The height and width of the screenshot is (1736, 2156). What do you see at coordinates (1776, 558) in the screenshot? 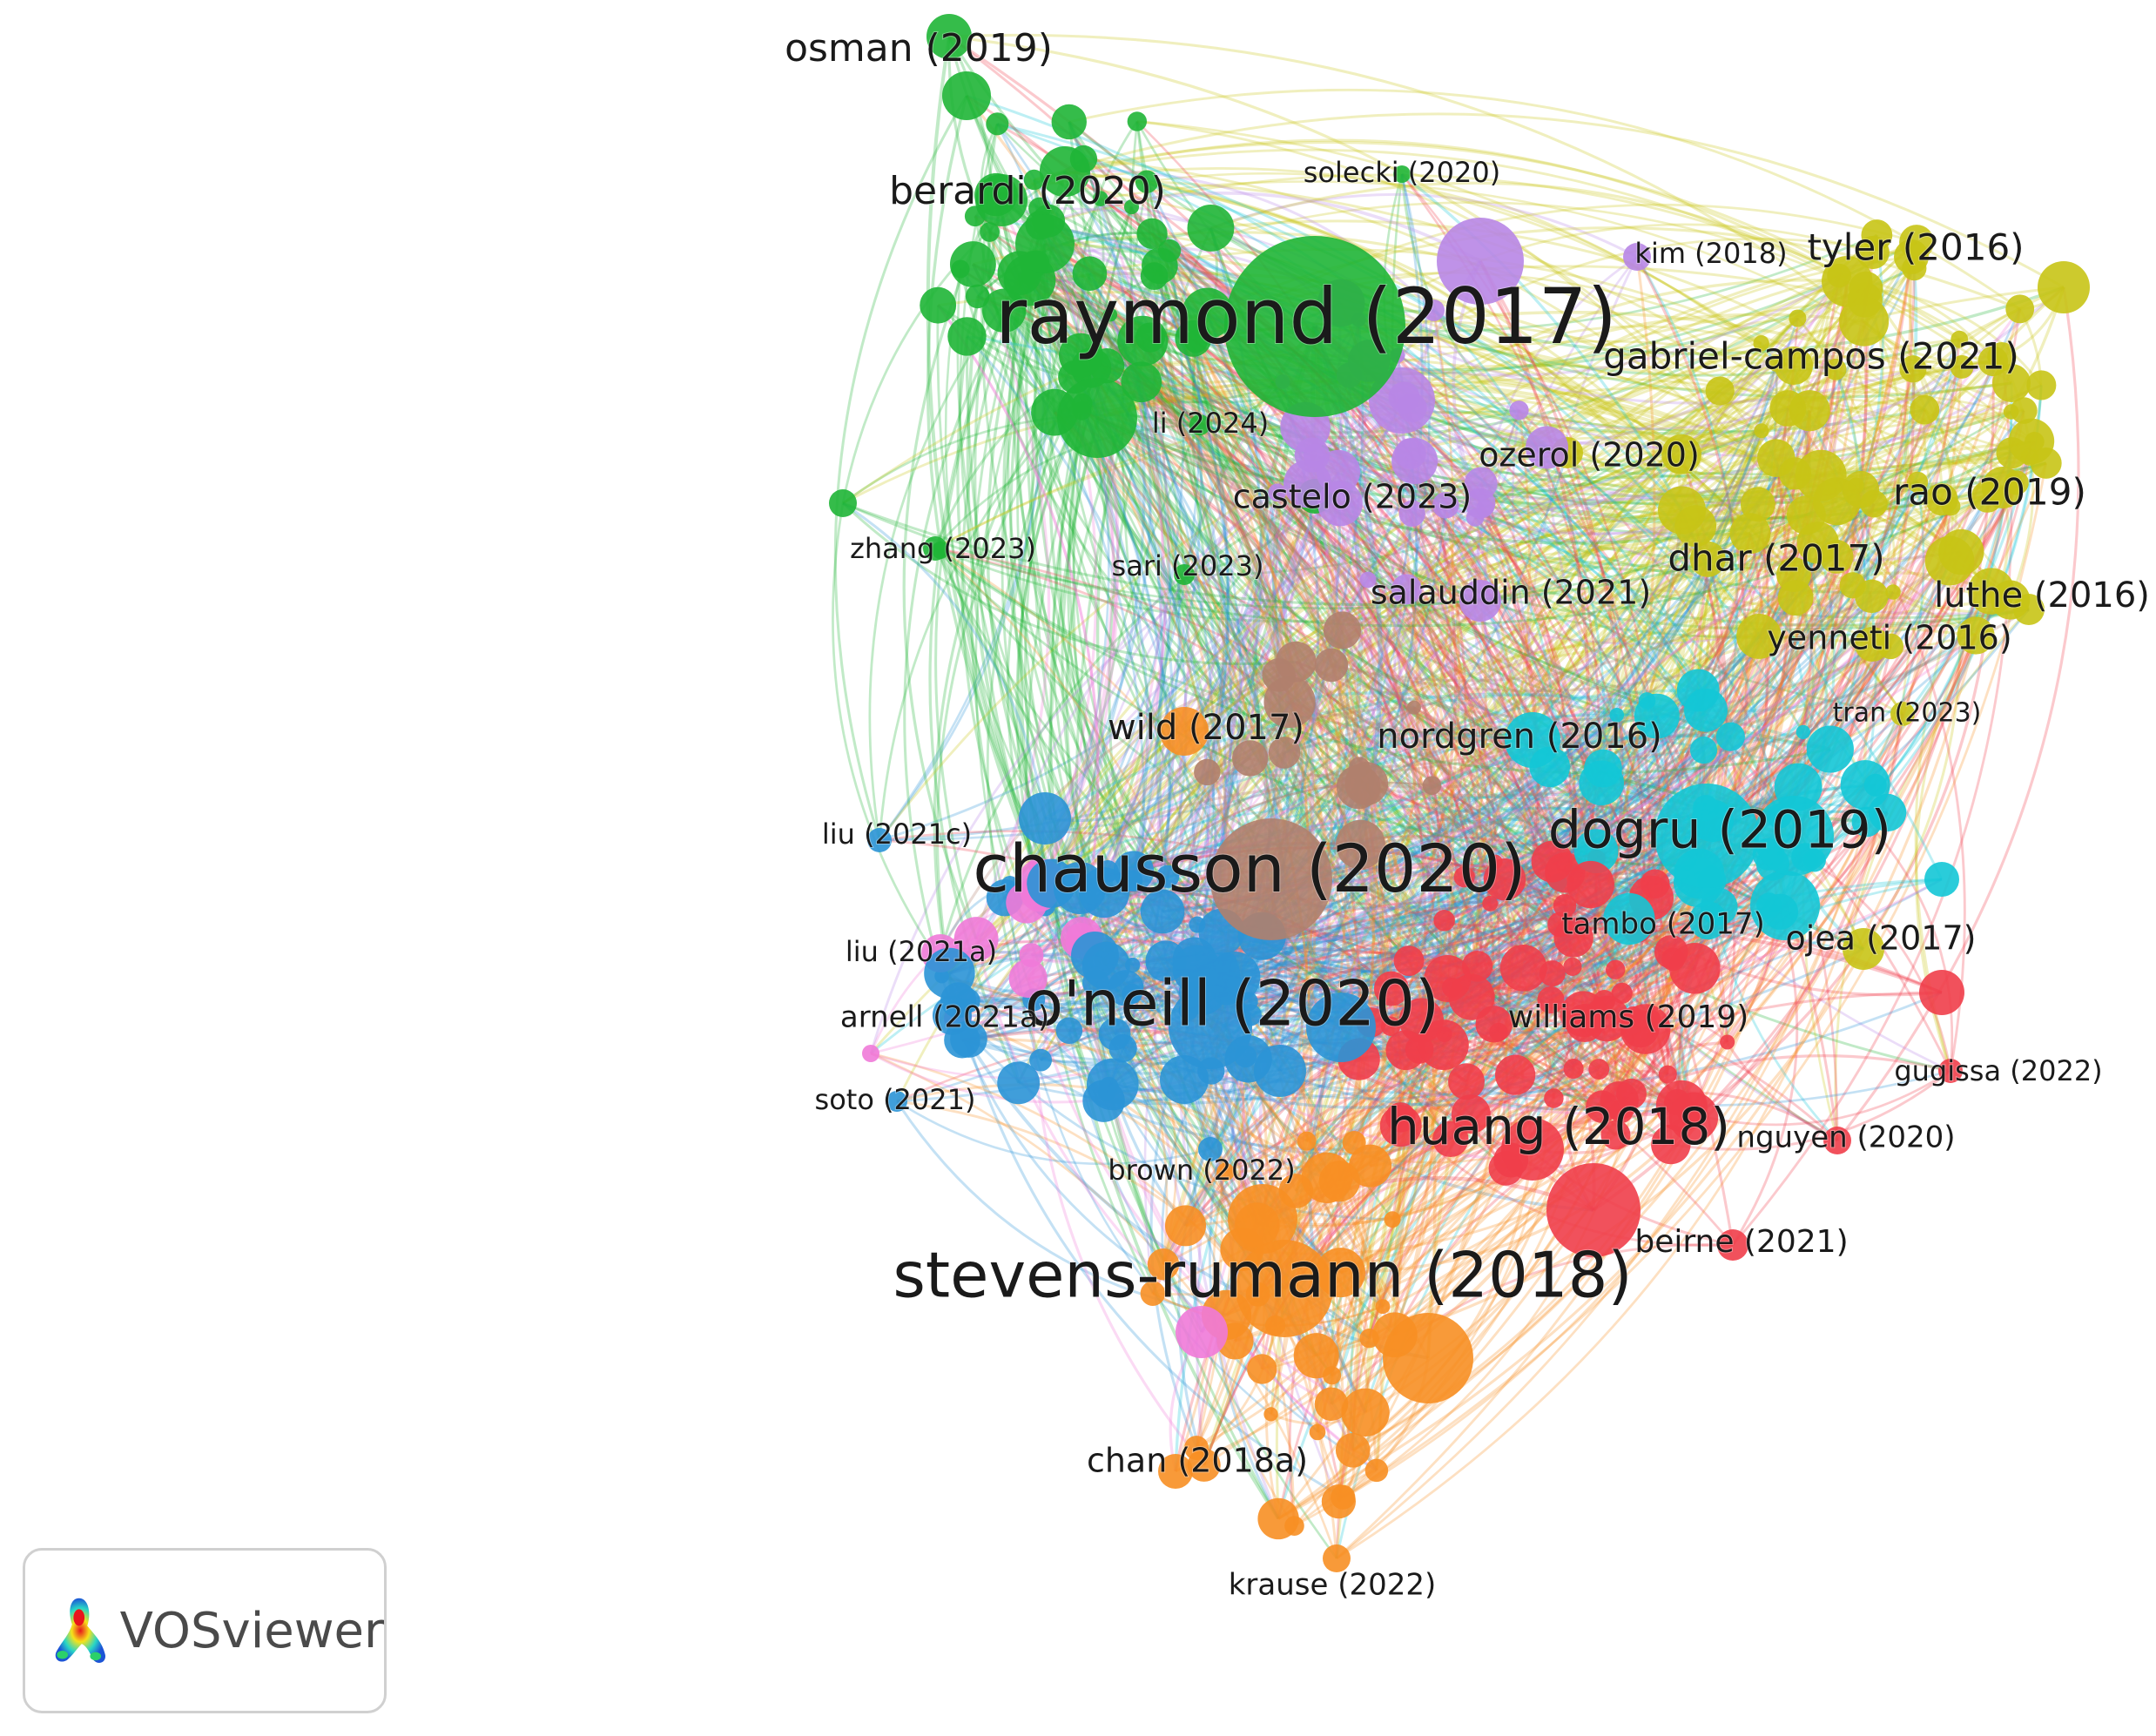
I see `node-label: dhar (2017)` at bounding box center [1776, 558].